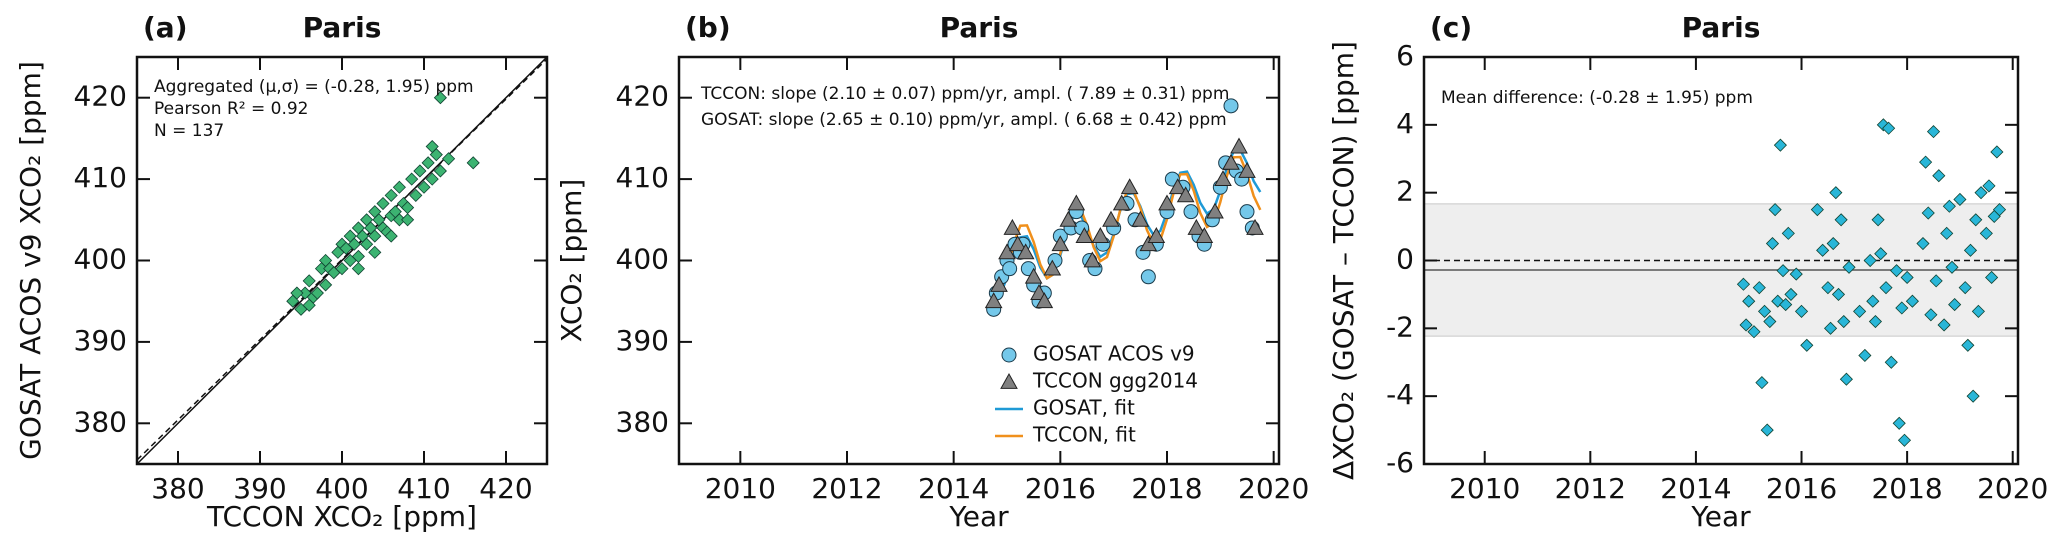 This screenshot has width=2067, height=555. What do you see at coordinates (1405, 191) in the screenshot?
I see `y-tick-label: 2` at bounding box center [1405, 191].